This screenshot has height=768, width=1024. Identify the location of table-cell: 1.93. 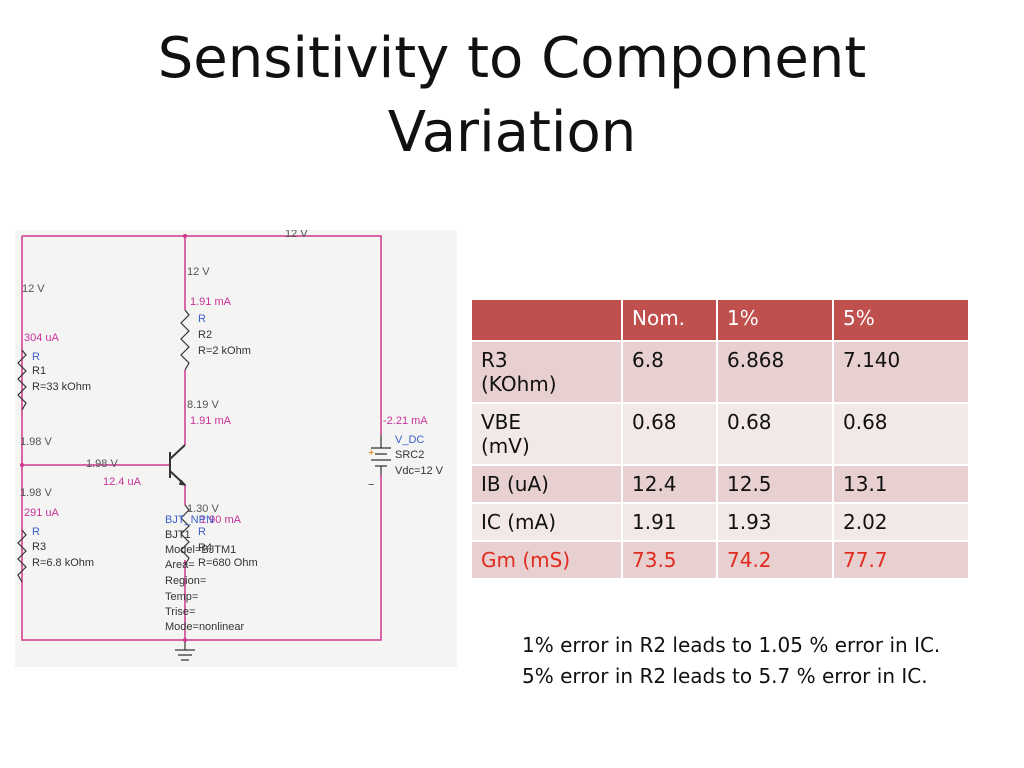
(775, 522).